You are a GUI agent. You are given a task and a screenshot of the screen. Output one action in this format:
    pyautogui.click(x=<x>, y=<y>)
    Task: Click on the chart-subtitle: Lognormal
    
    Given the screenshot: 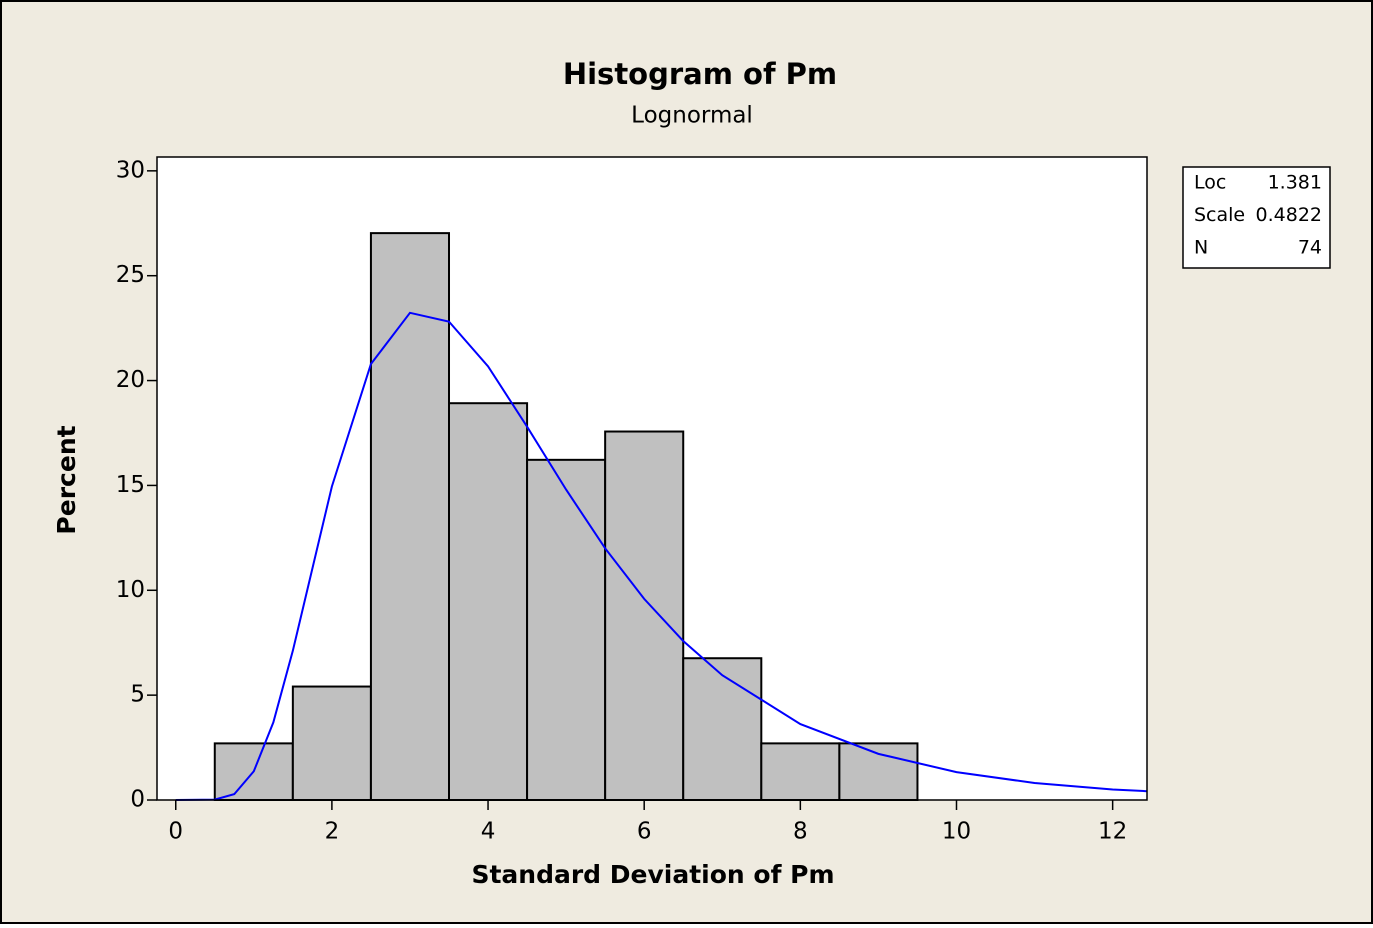 What is the action you would take?
    pyautogui.click(x=692, y=116)
    